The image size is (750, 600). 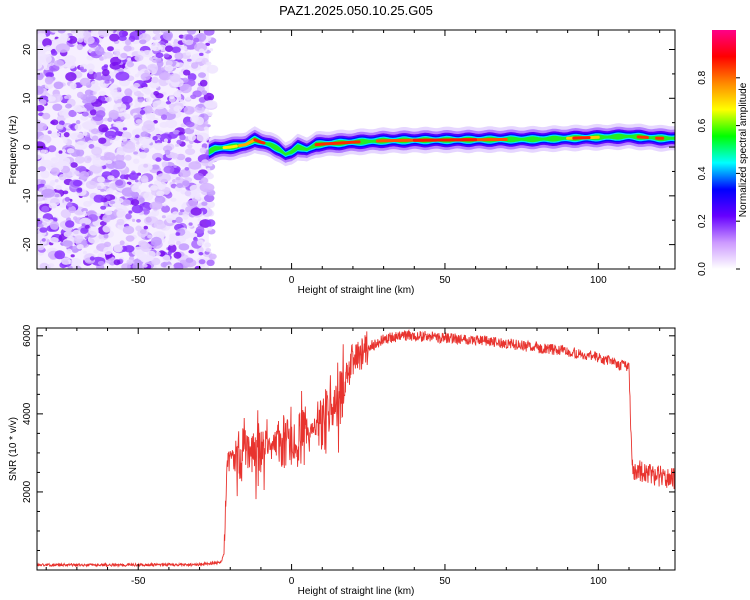 I want to click on spectrogram-xtick-label: 100, so click(x=598, y=280).